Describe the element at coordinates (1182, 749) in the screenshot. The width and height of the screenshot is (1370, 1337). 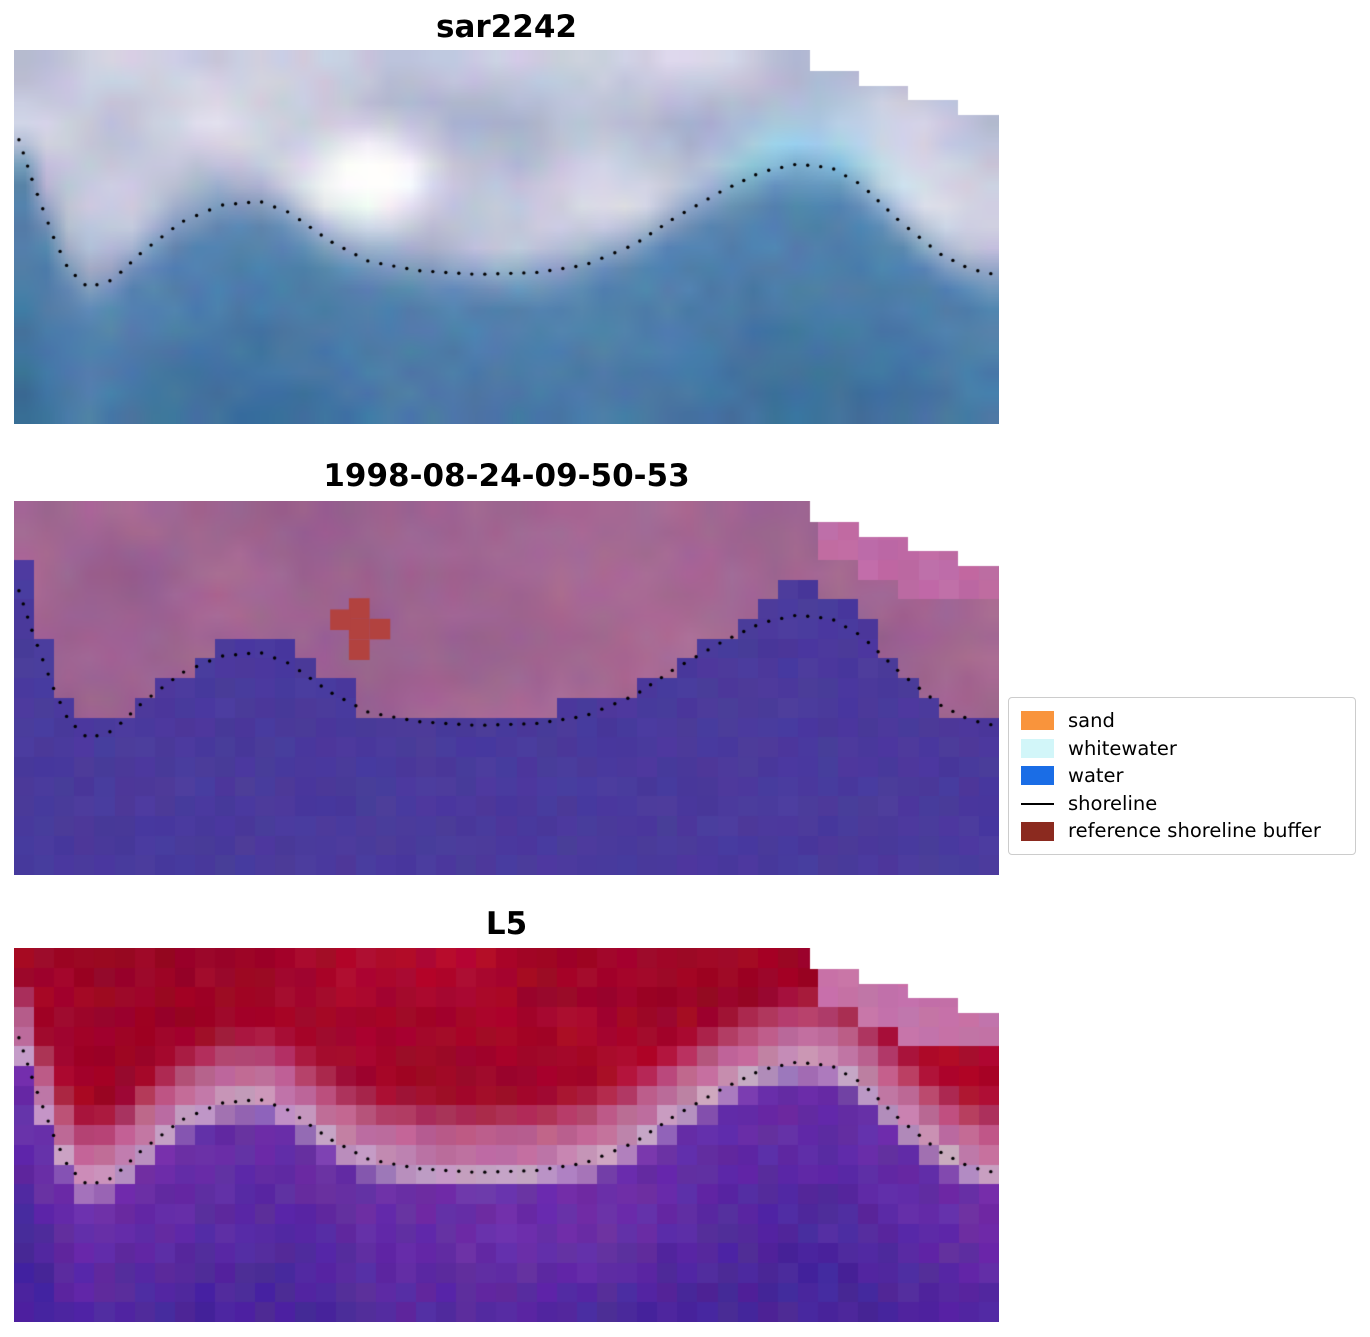
I see `legend-item-whitewater: whitewater` at that location.